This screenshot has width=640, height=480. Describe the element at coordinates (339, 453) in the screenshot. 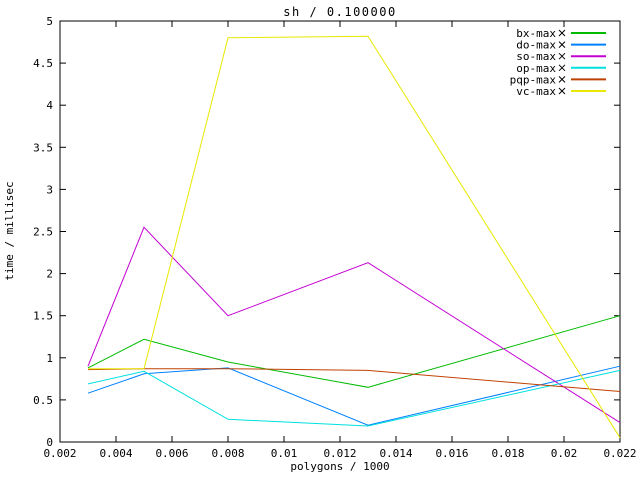

I see `x-tick-label: 0.012` at that location.